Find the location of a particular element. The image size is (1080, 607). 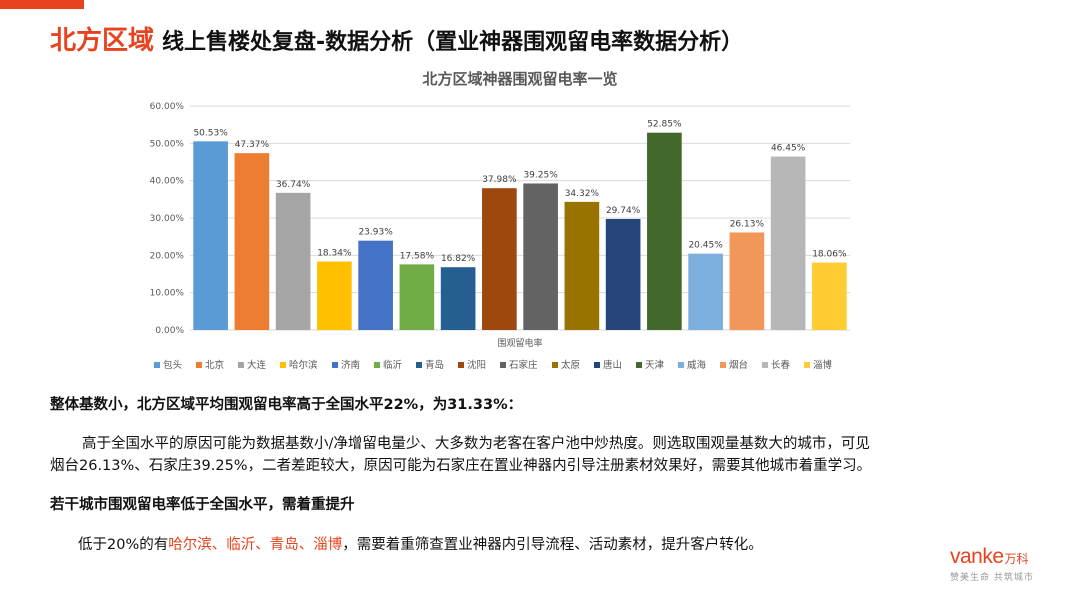

legend-label: 济南 is located at coordinates (350, 365).